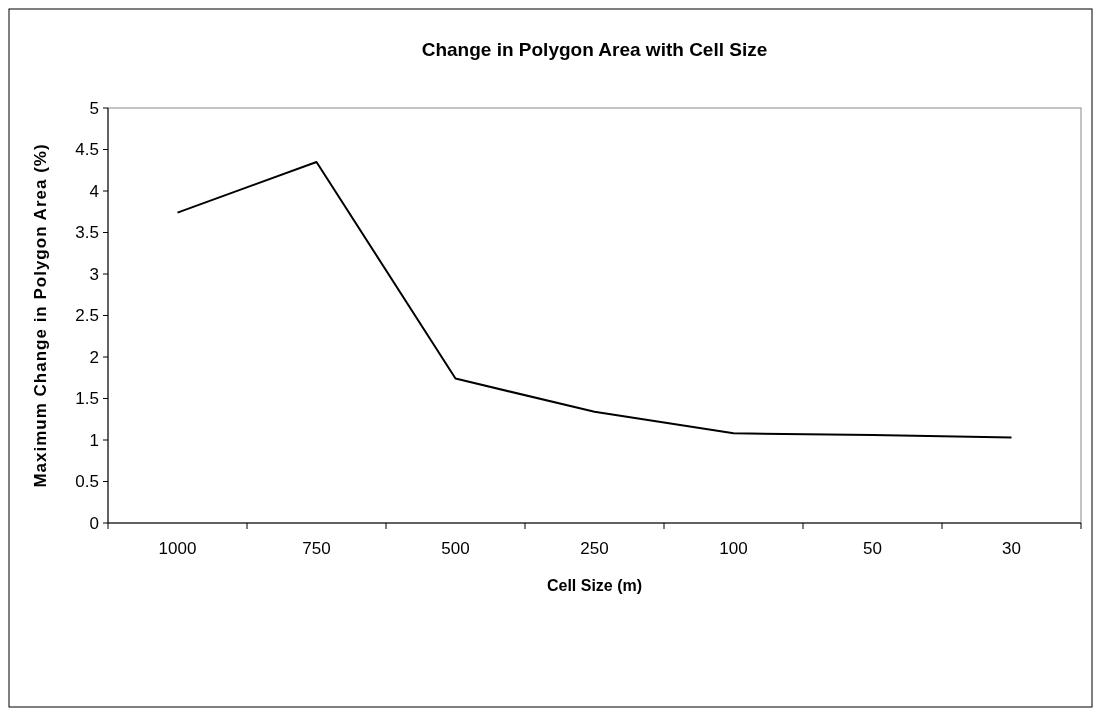 The height and width of the screenshot is (718, 1101). I want to click on y-tick-label: 1, so click(94, 440).